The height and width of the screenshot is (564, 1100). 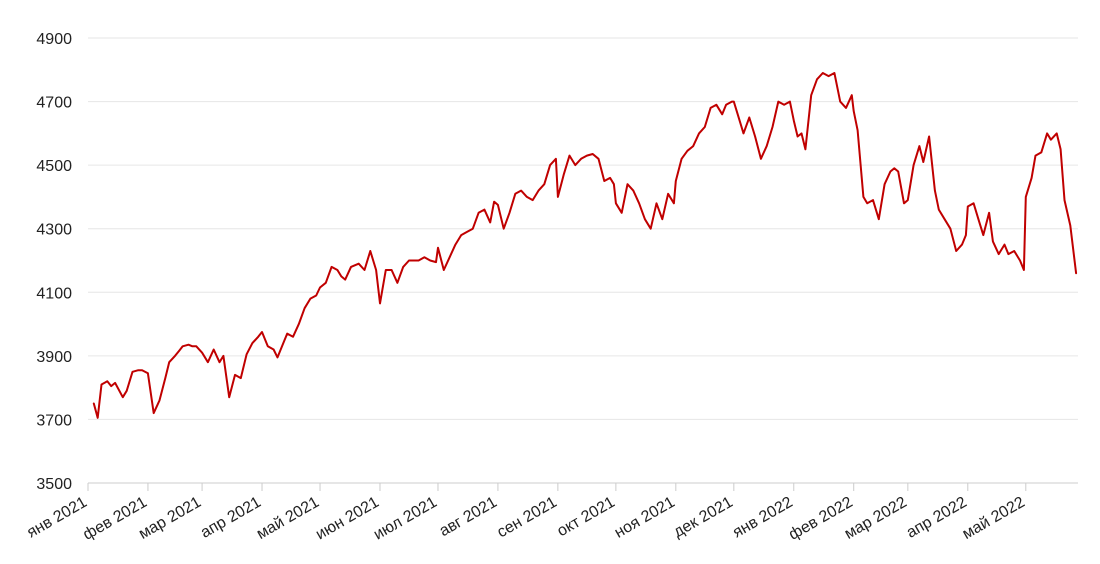 What do you see at coordinates (347, 519) in the screenshot?
I see `x-tick-label: июн 2021` at bounding box center [347, 519].